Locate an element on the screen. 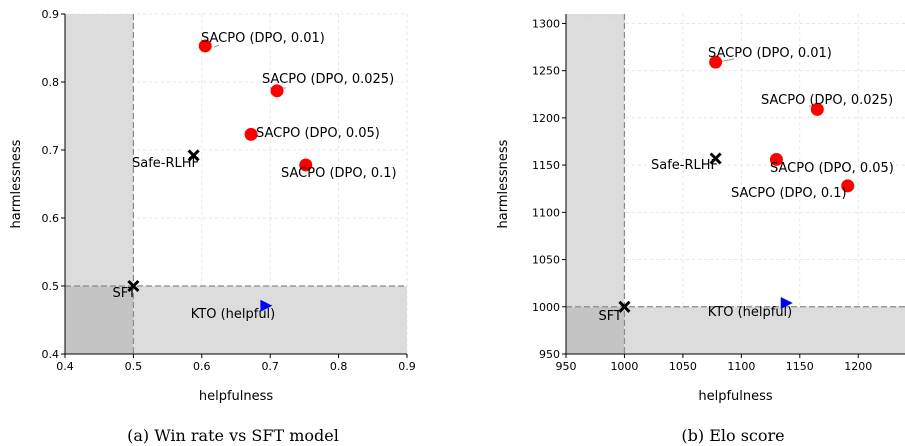  y-tick-label: 1000 is located at coordinates (546, 307).